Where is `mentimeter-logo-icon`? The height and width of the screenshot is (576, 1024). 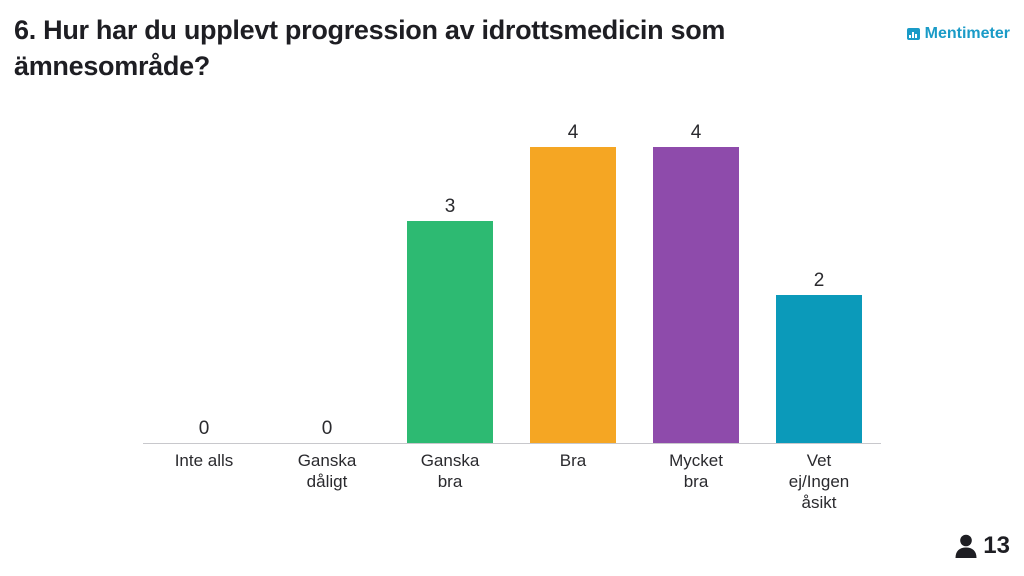 mentimeter-logo-icon is located at coordinates (913, 34).